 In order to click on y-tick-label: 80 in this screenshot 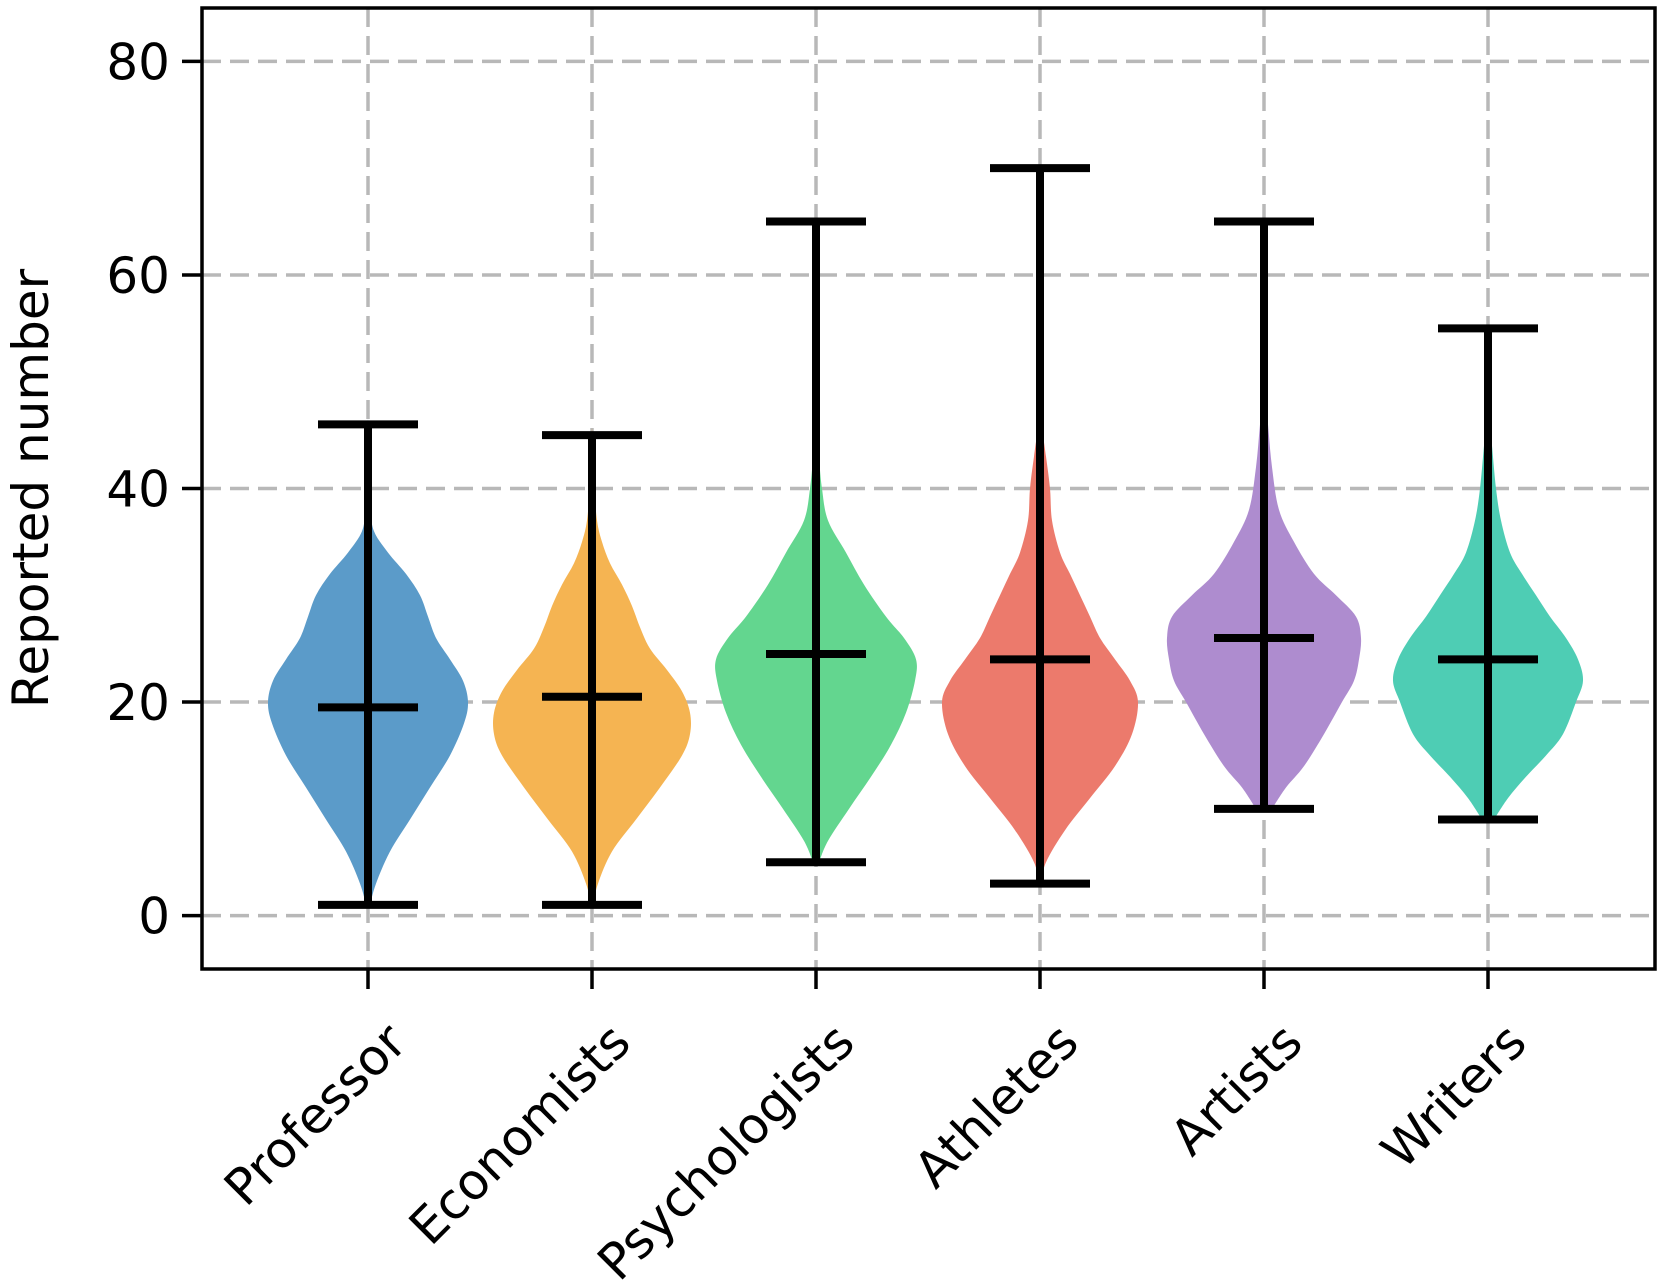, I will do `click(138, 62)`.